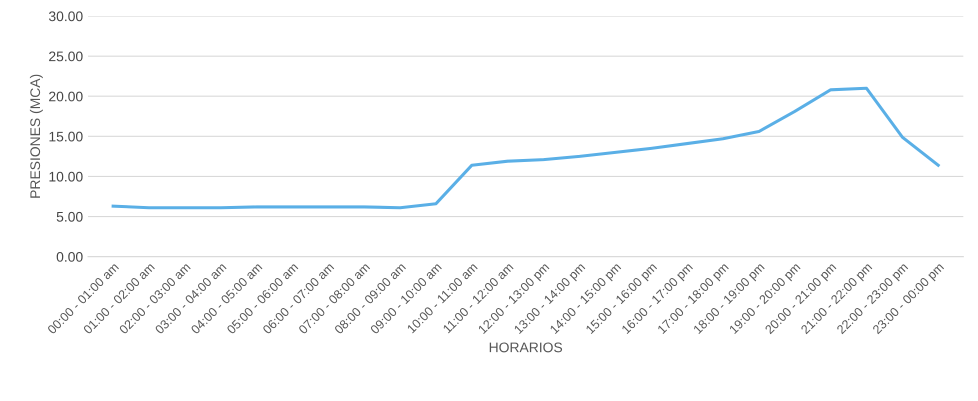  What do you see at coordinates (69, 217) in the screenshot?
I see `y-tick-label: 5.00` at bounding box center [69, 217].